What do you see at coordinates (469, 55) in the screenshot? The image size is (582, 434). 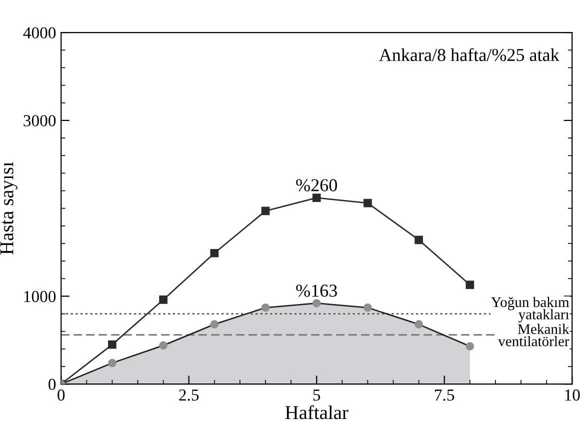 I see `annotation: Ankara/8 hafta/%25 atak` at bounding box center [469, 55].